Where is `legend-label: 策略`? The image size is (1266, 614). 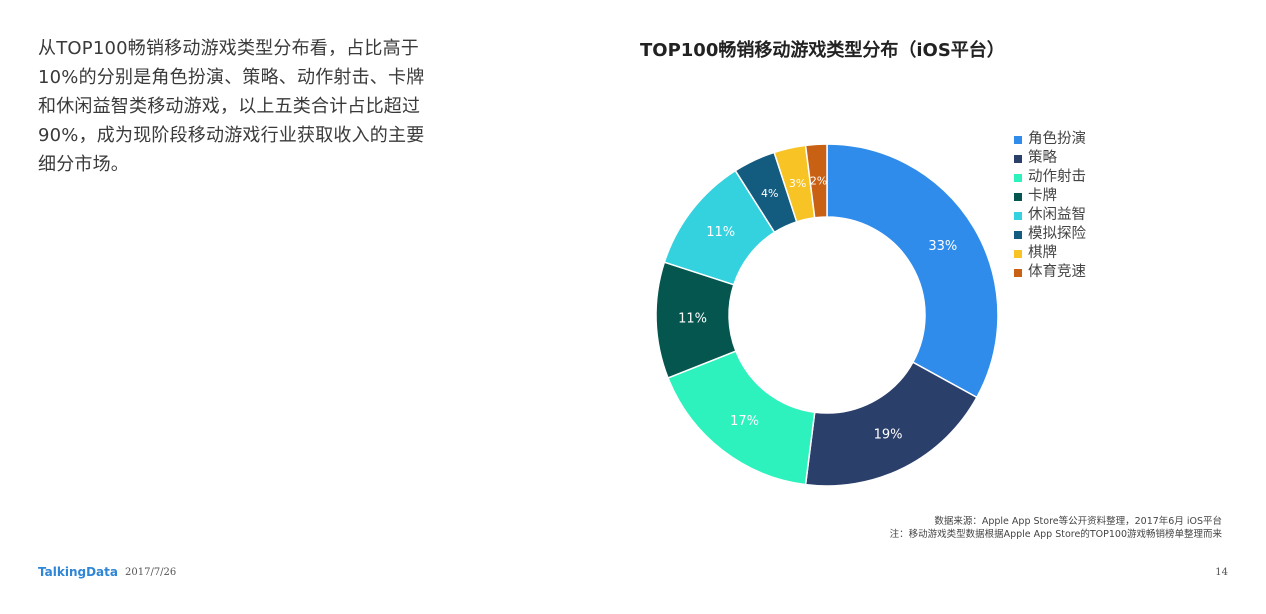
legend-label: 策略 is located at coordinates (1042, 158).